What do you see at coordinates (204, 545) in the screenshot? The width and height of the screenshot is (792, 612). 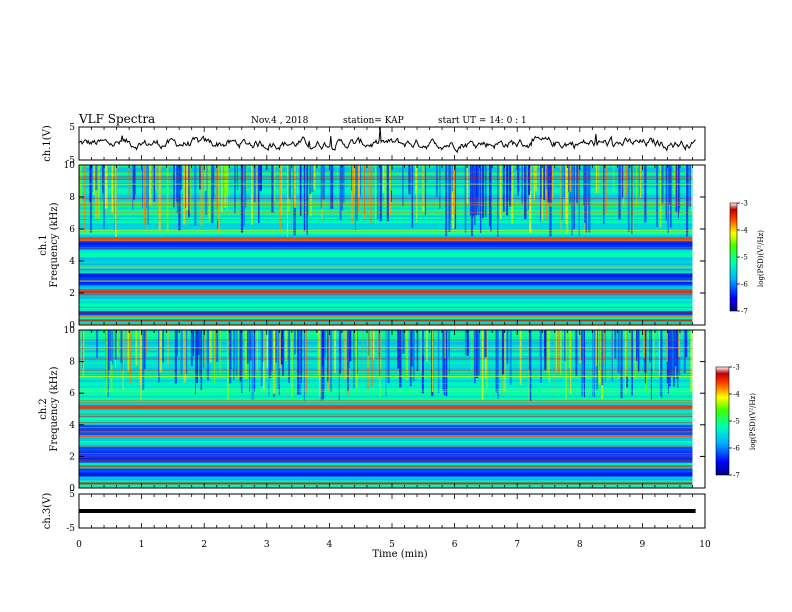 I see `x-tick-label: 2` at bounding box center [204, 545].